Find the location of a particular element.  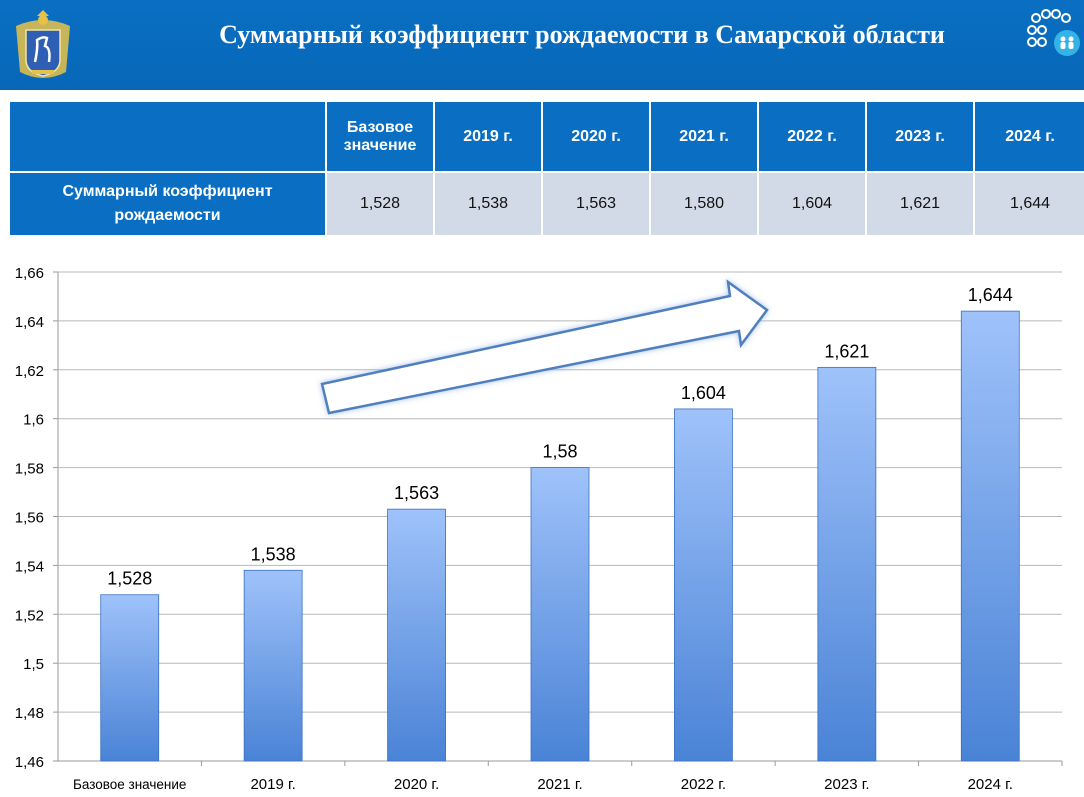

y-tick-label: 1,62 is located at coordinates (29, 371).